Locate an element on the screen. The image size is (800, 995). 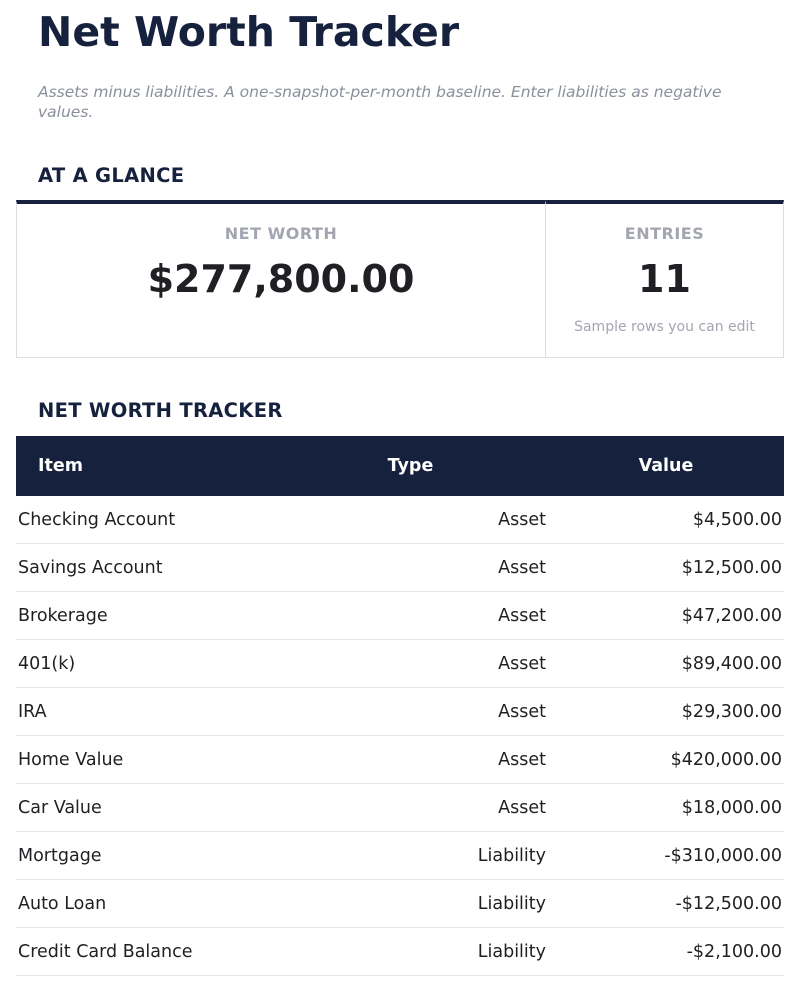
item-cell: Savings Account is located at coordinates (144, 567).